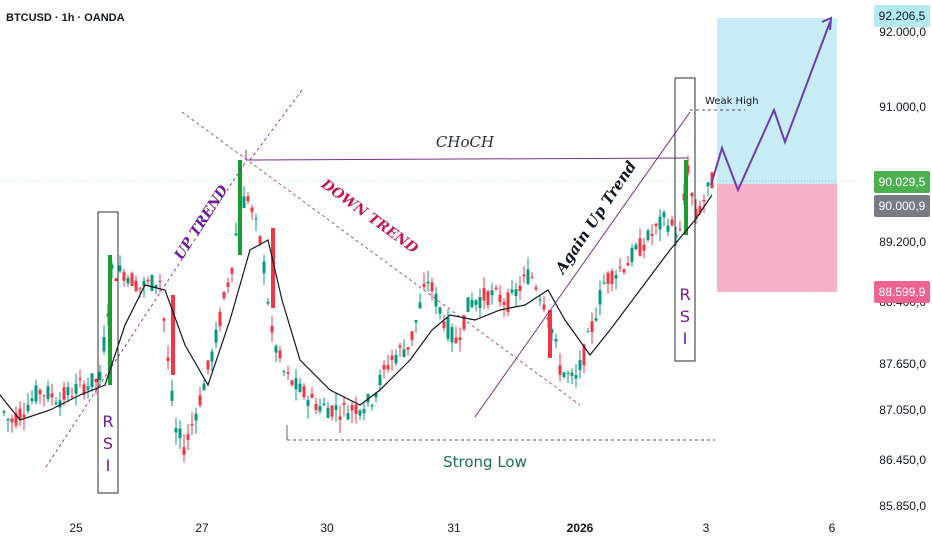 This screenshot has width=932, height=550. Describe the element at coordinates (467, 159) in the screenshot. I see `choch-line` at that location.